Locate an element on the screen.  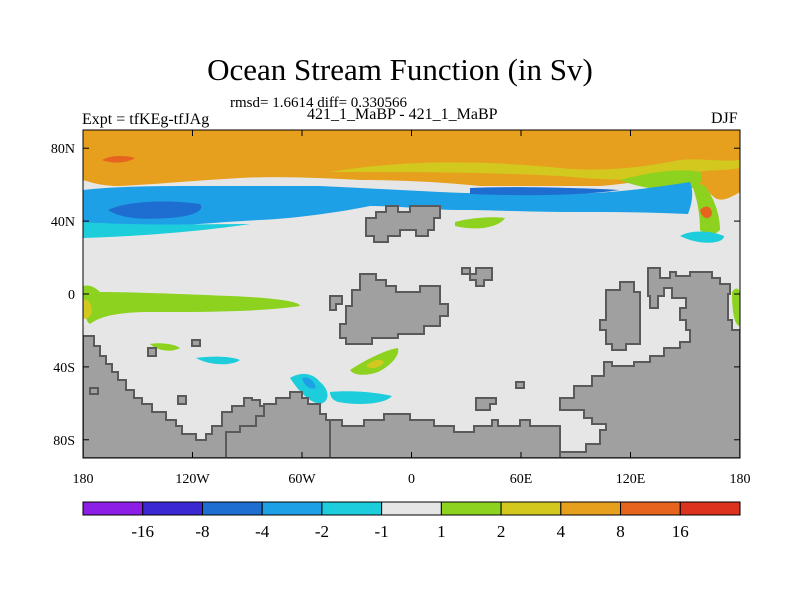
contour-neg1-2-pacific is located at coordinates (218, 360).